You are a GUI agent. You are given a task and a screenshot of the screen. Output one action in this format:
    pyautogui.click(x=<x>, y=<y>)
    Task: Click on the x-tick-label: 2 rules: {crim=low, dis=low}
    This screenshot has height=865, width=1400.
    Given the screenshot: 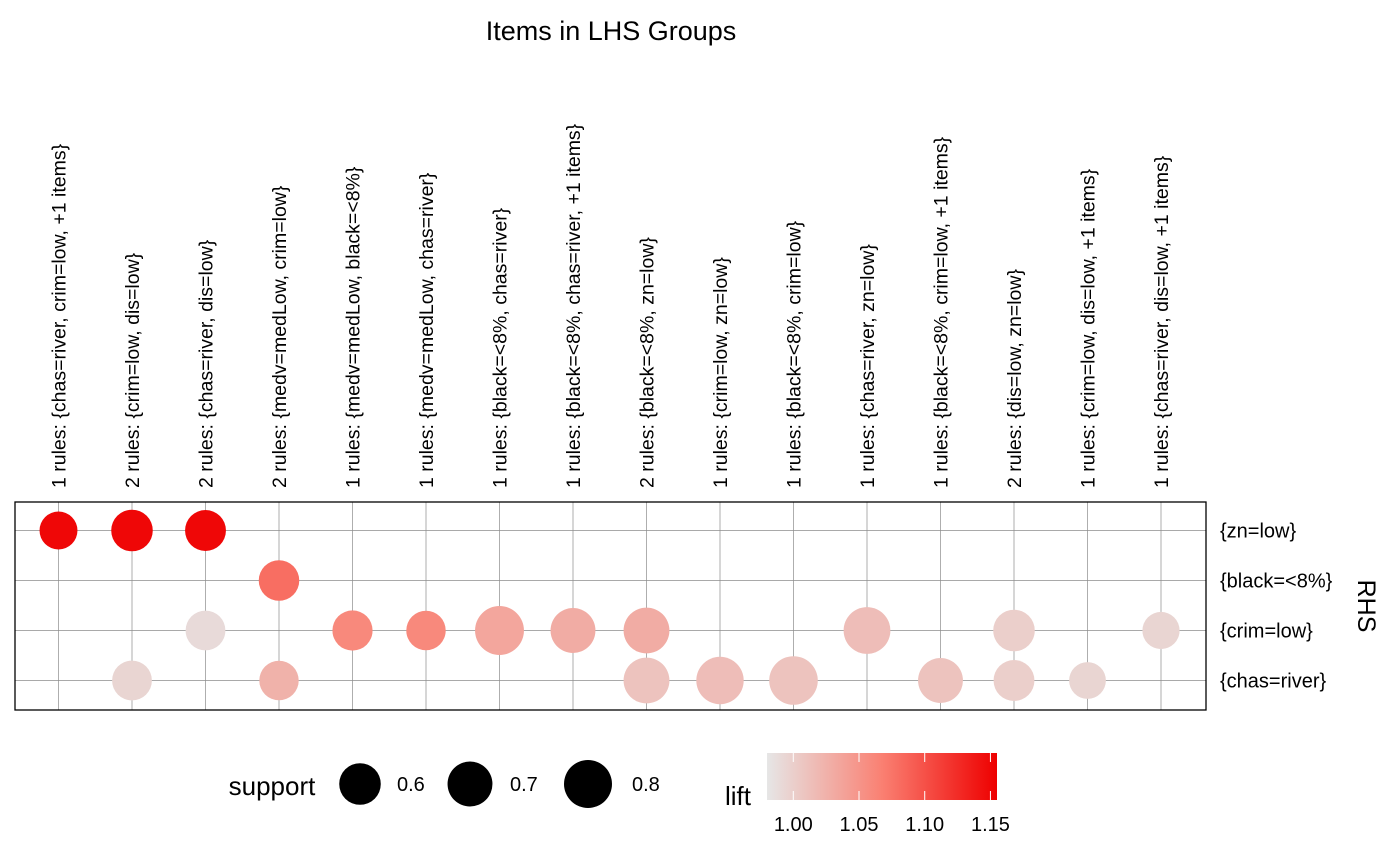 What is the action you would take?
    pyautogui.click(x=133, y=370)
    